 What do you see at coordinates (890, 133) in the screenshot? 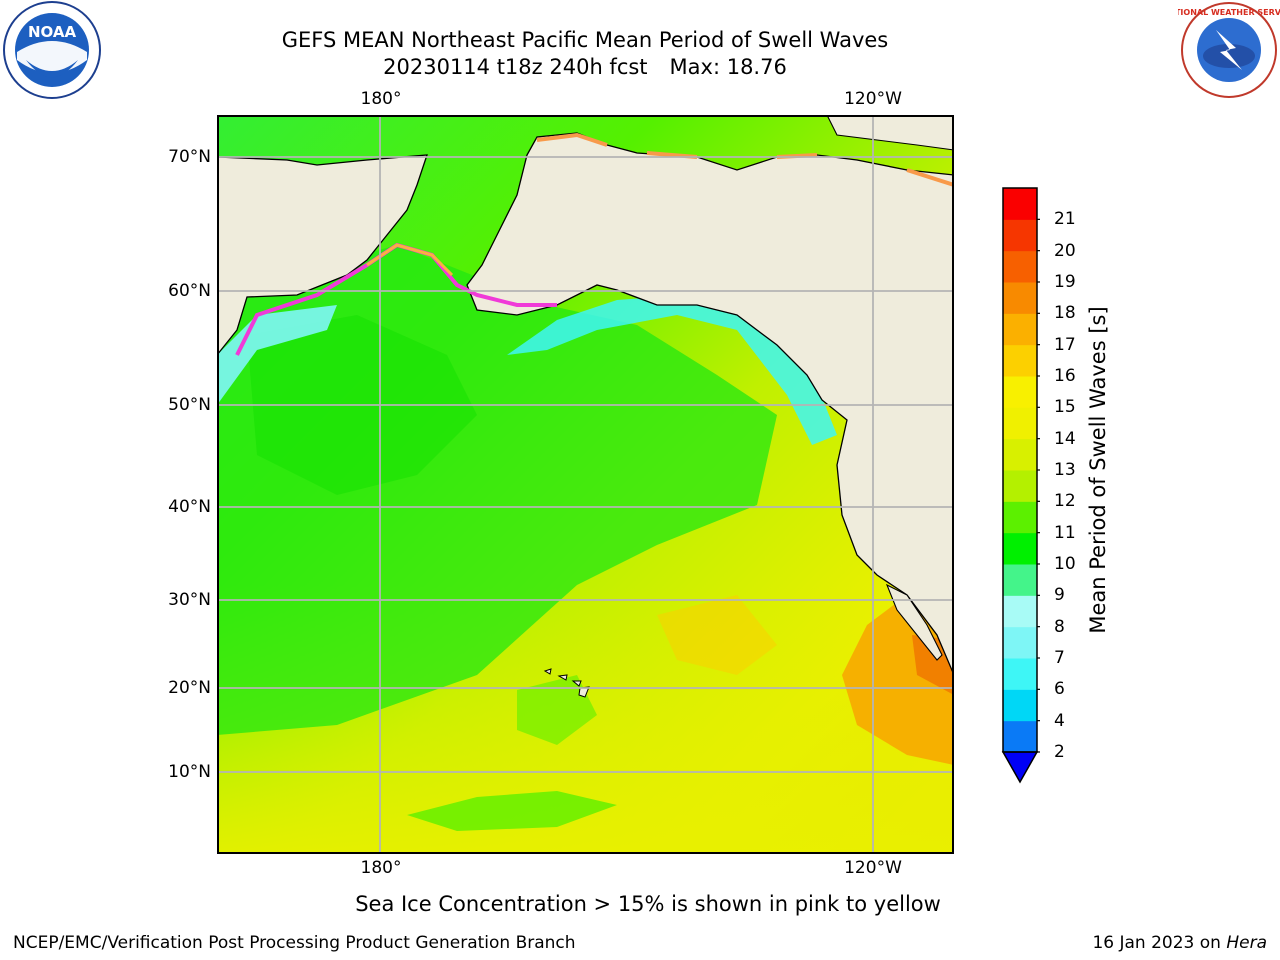
I see `land-arctic-islands` at bounding box center [890, 133].